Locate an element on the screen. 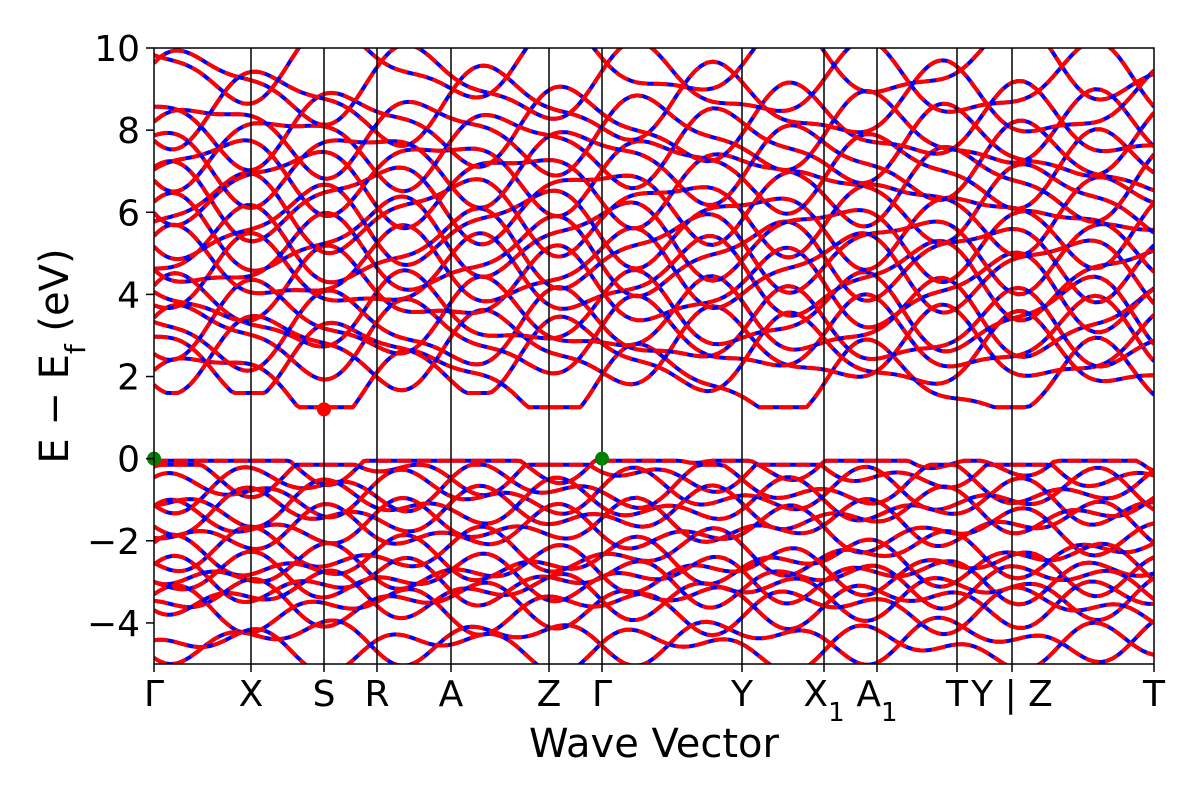  x-tick-label-main: Y | Z is located at coordinates (1011, 694).